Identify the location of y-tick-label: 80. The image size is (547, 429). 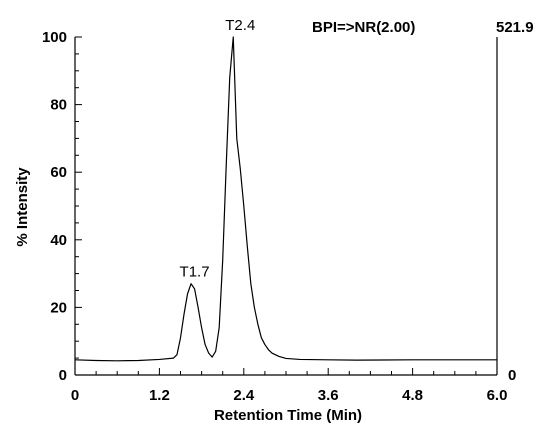
(58, 105).